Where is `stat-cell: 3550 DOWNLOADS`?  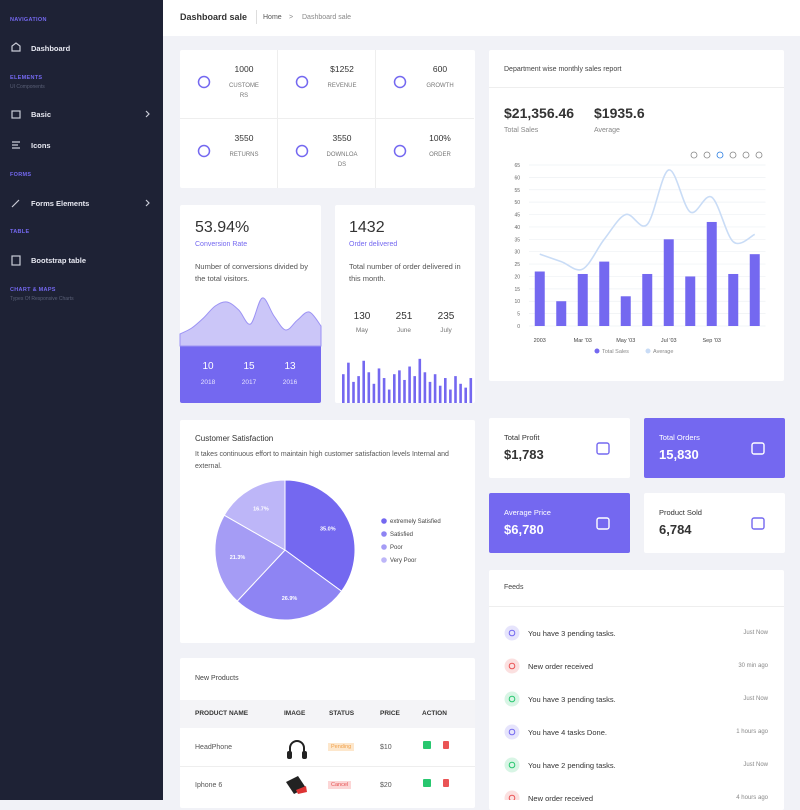
stat-cell: 3550 DOWNLOADS is located at coordinates (327, 153).